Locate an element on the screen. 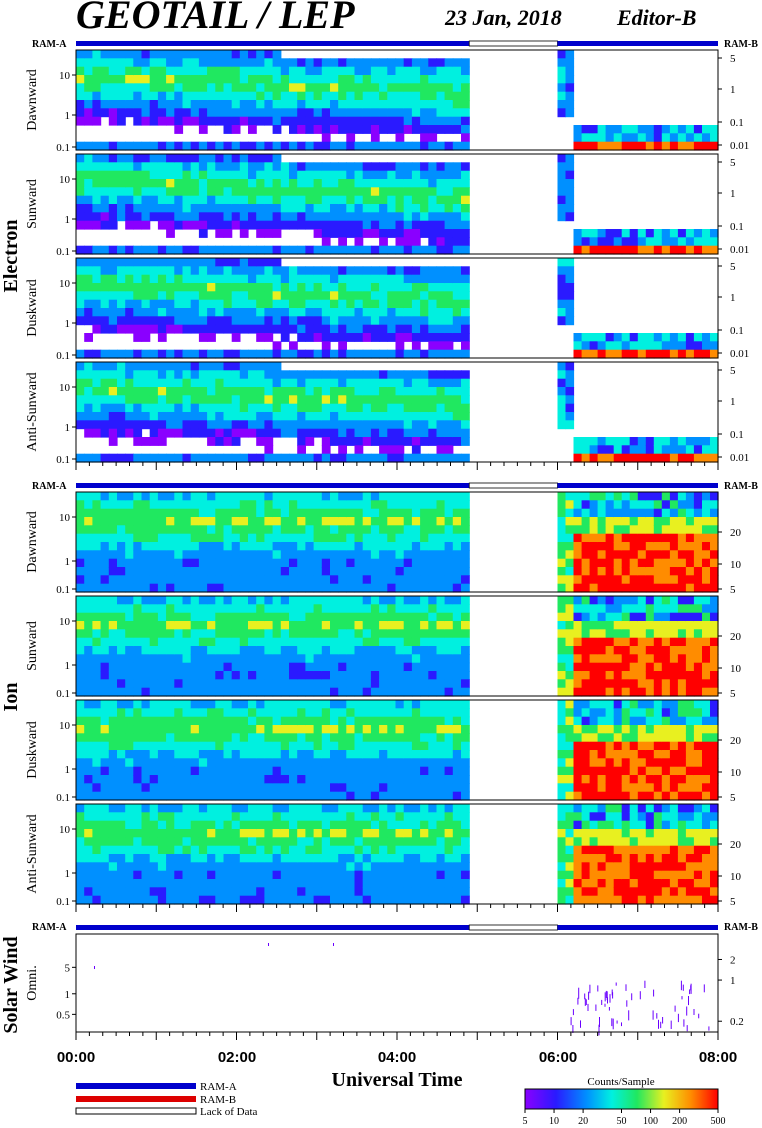 This screenshot has height=1128, width=762. y-right-tick-label: 1 is located at coordinates (733, 90).